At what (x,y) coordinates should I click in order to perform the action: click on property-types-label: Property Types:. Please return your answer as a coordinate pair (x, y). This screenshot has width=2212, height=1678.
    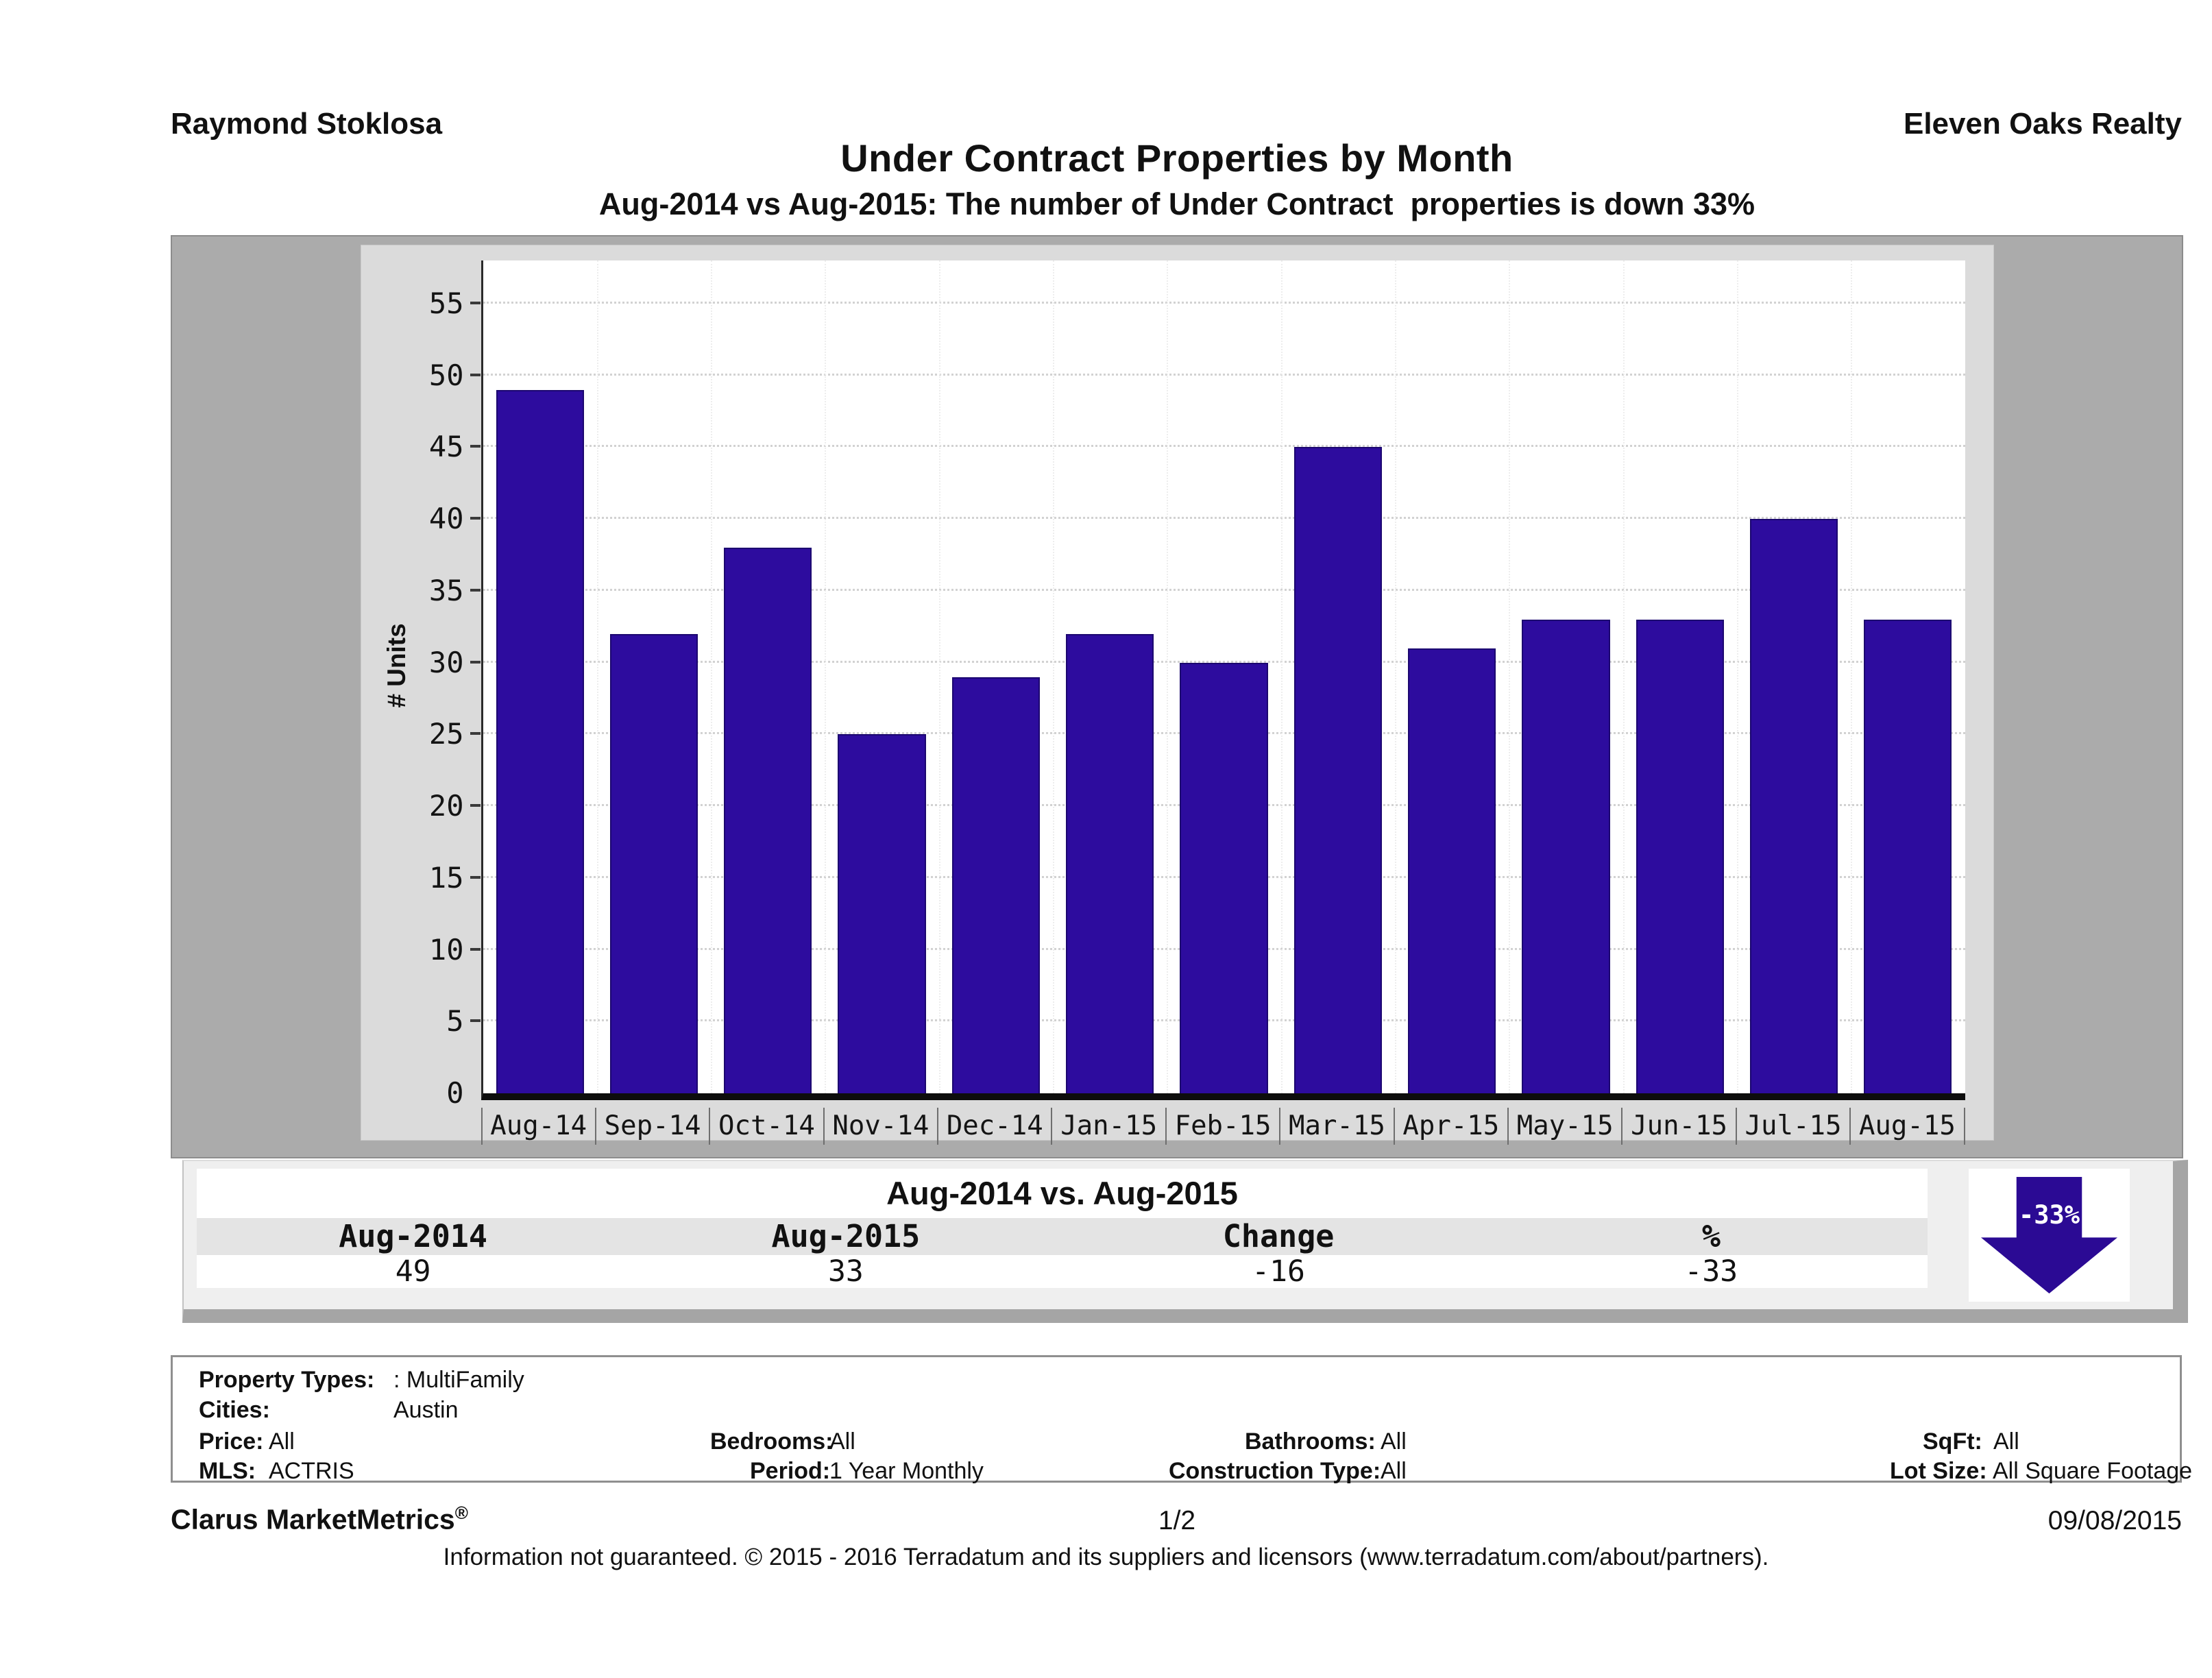
    Looking at the image, I should click on (287, 1380).